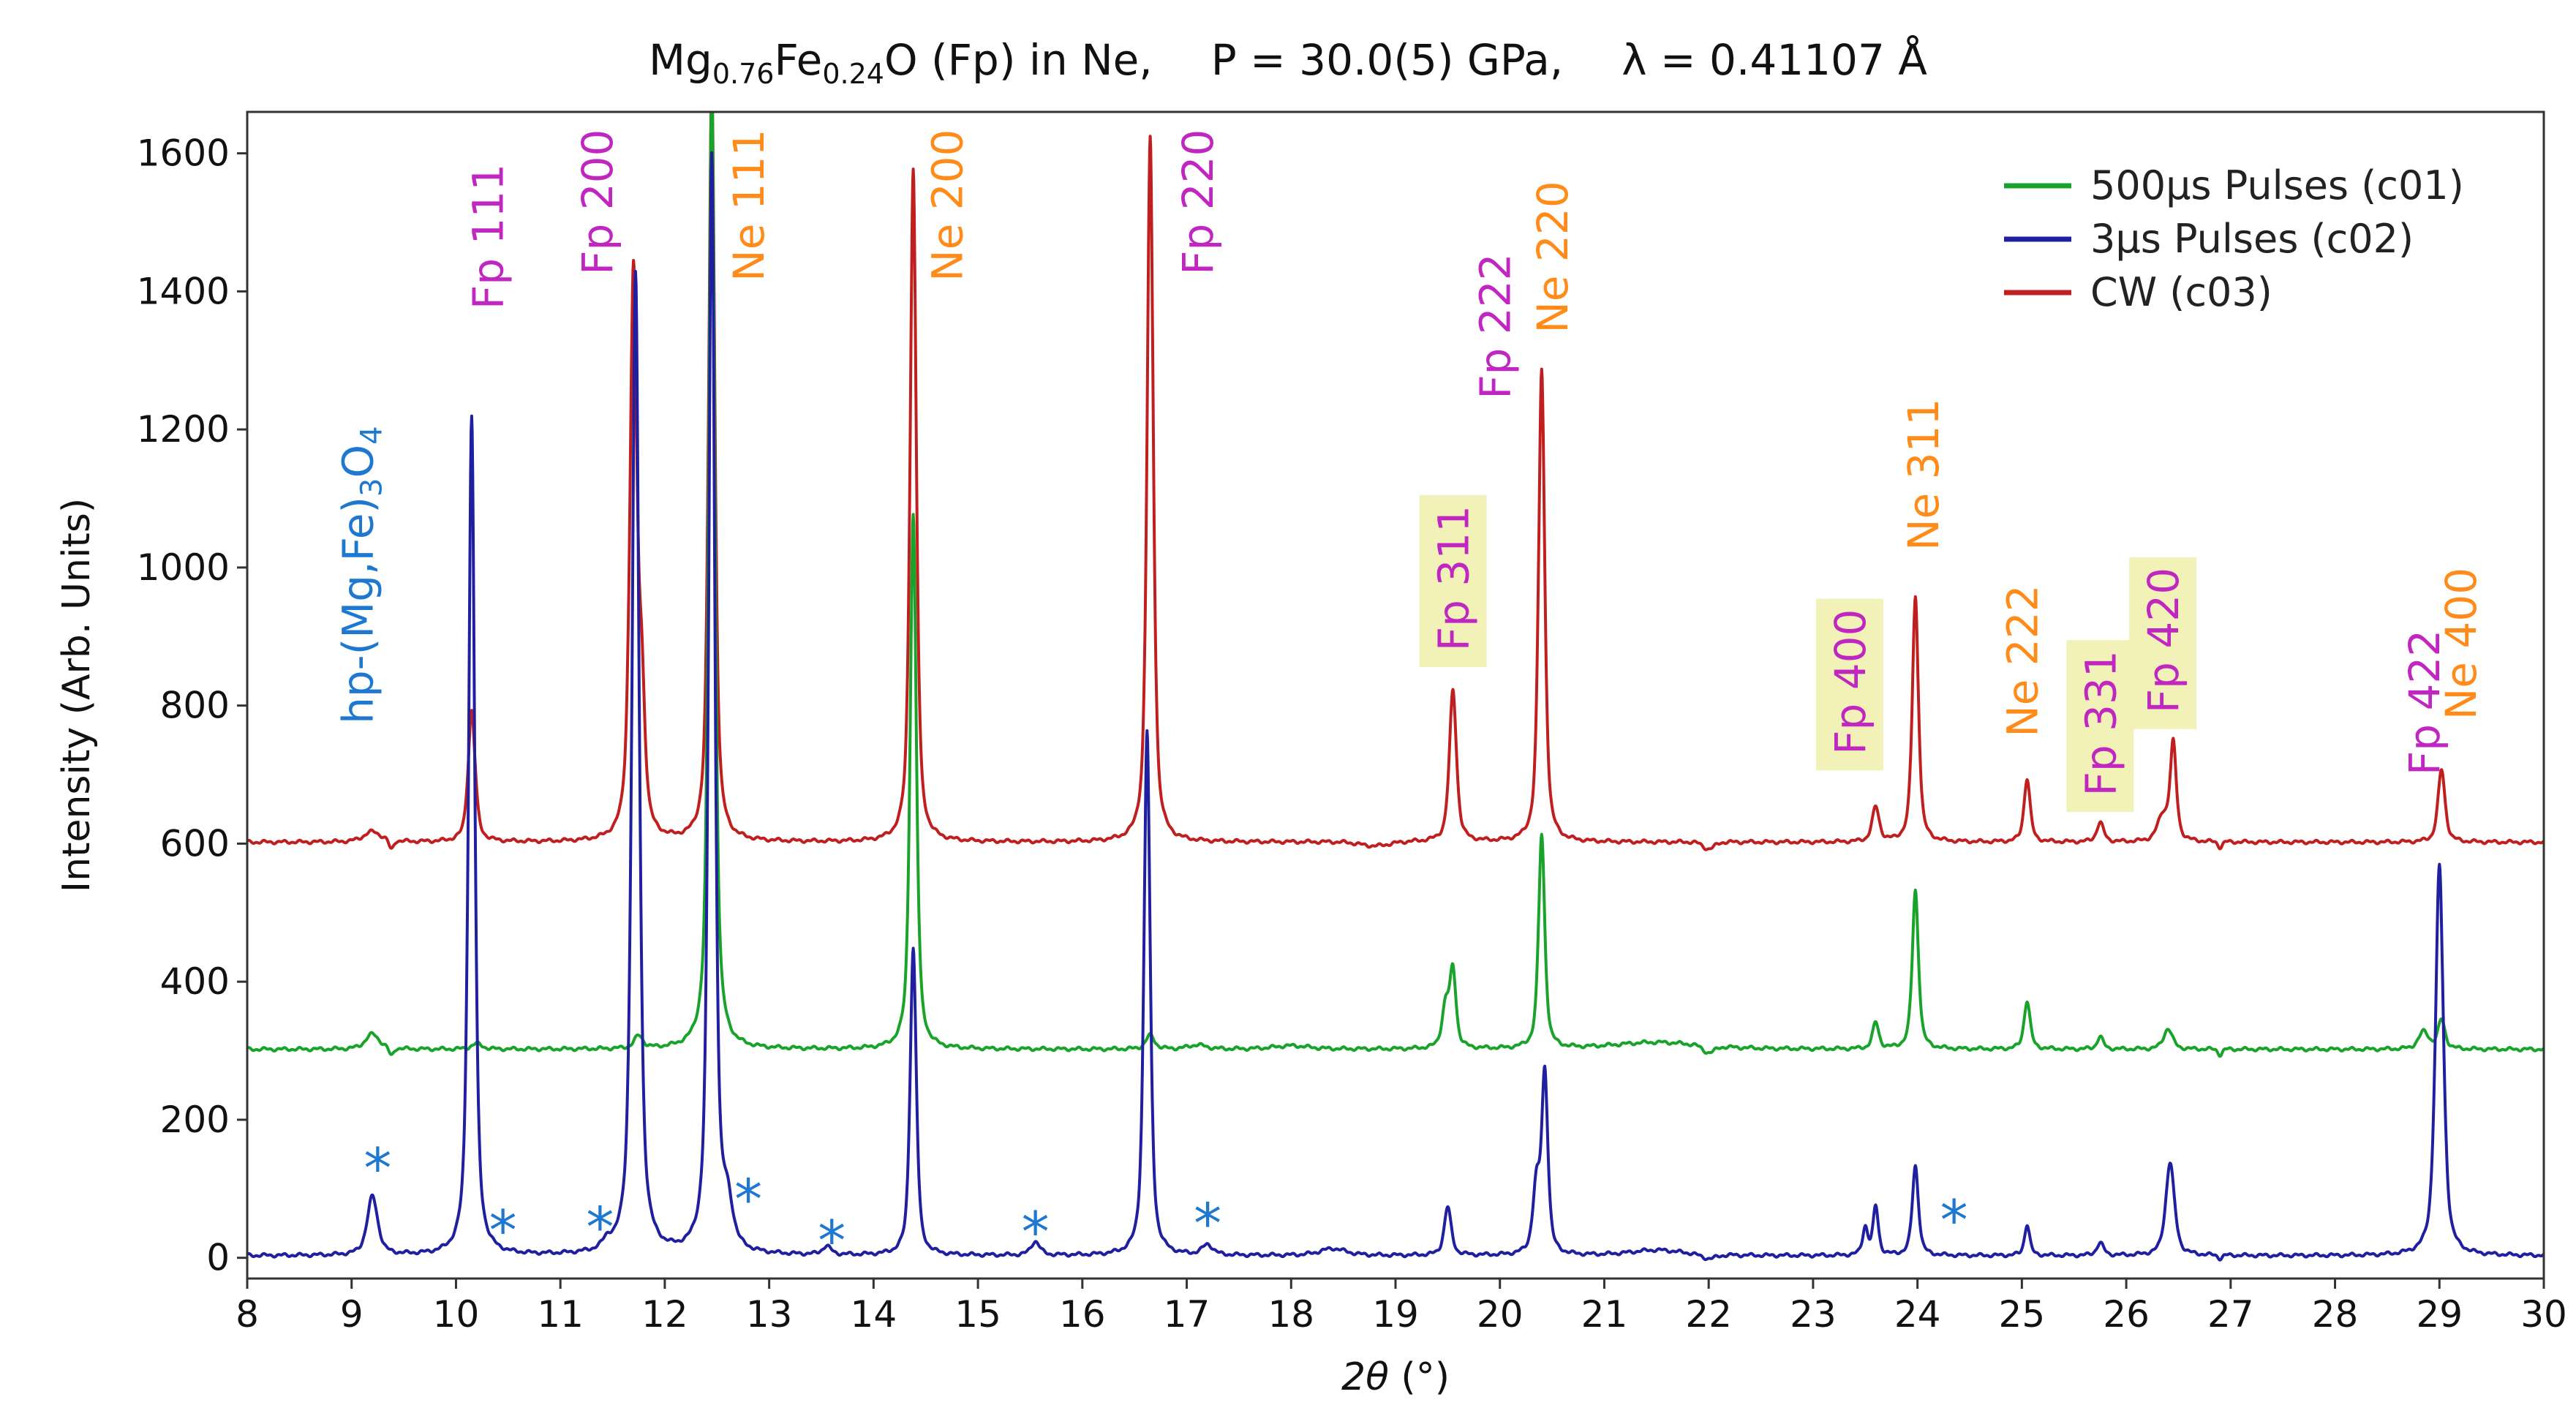 The height and width of the screenshot is (1427, 2576). Describe the element at coordinates (2163, 640) in the screenshot. I see `peak-label: Fp 420` at that location.